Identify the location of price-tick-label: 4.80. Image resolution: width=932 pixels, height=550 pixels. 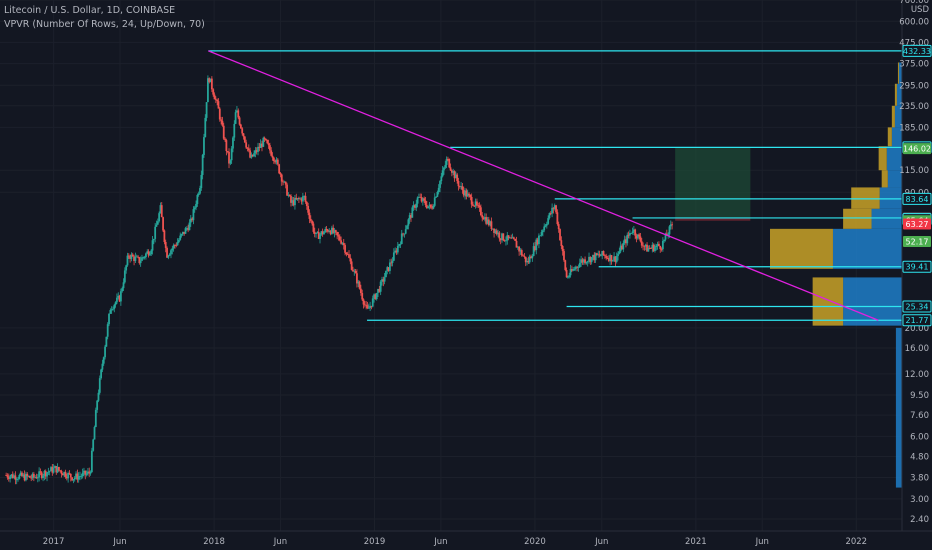
(919, 457).